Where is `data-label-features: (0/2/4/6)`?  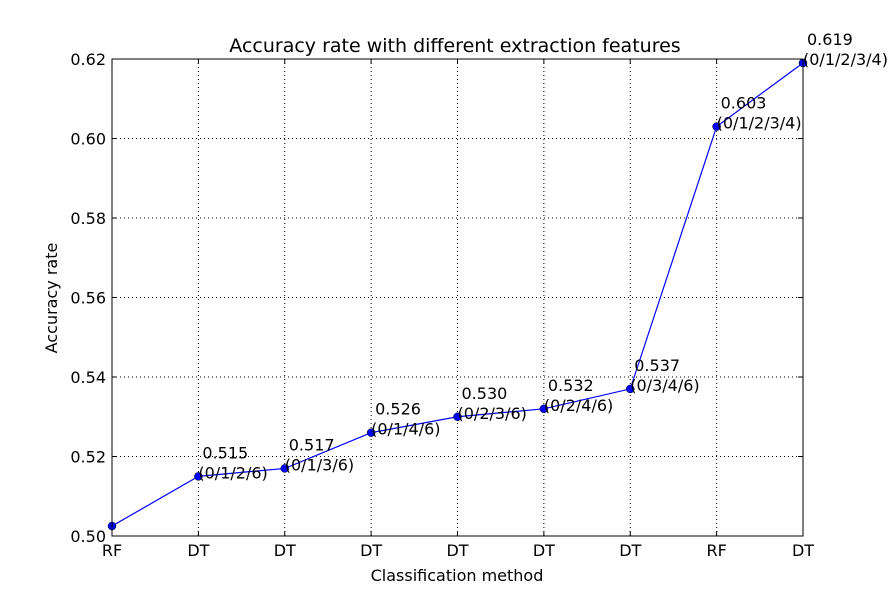
data-label-features: (0/2/4/6) is located at coordinates (578, 405).